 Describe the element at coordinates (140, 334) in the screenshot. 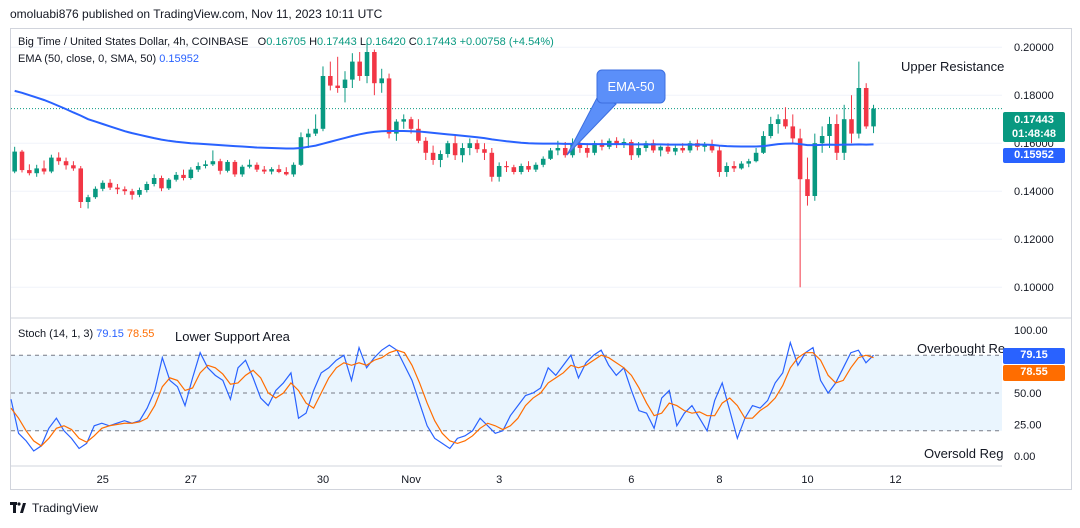

I see `stoch-d-legend-value: 78.55` at that location.